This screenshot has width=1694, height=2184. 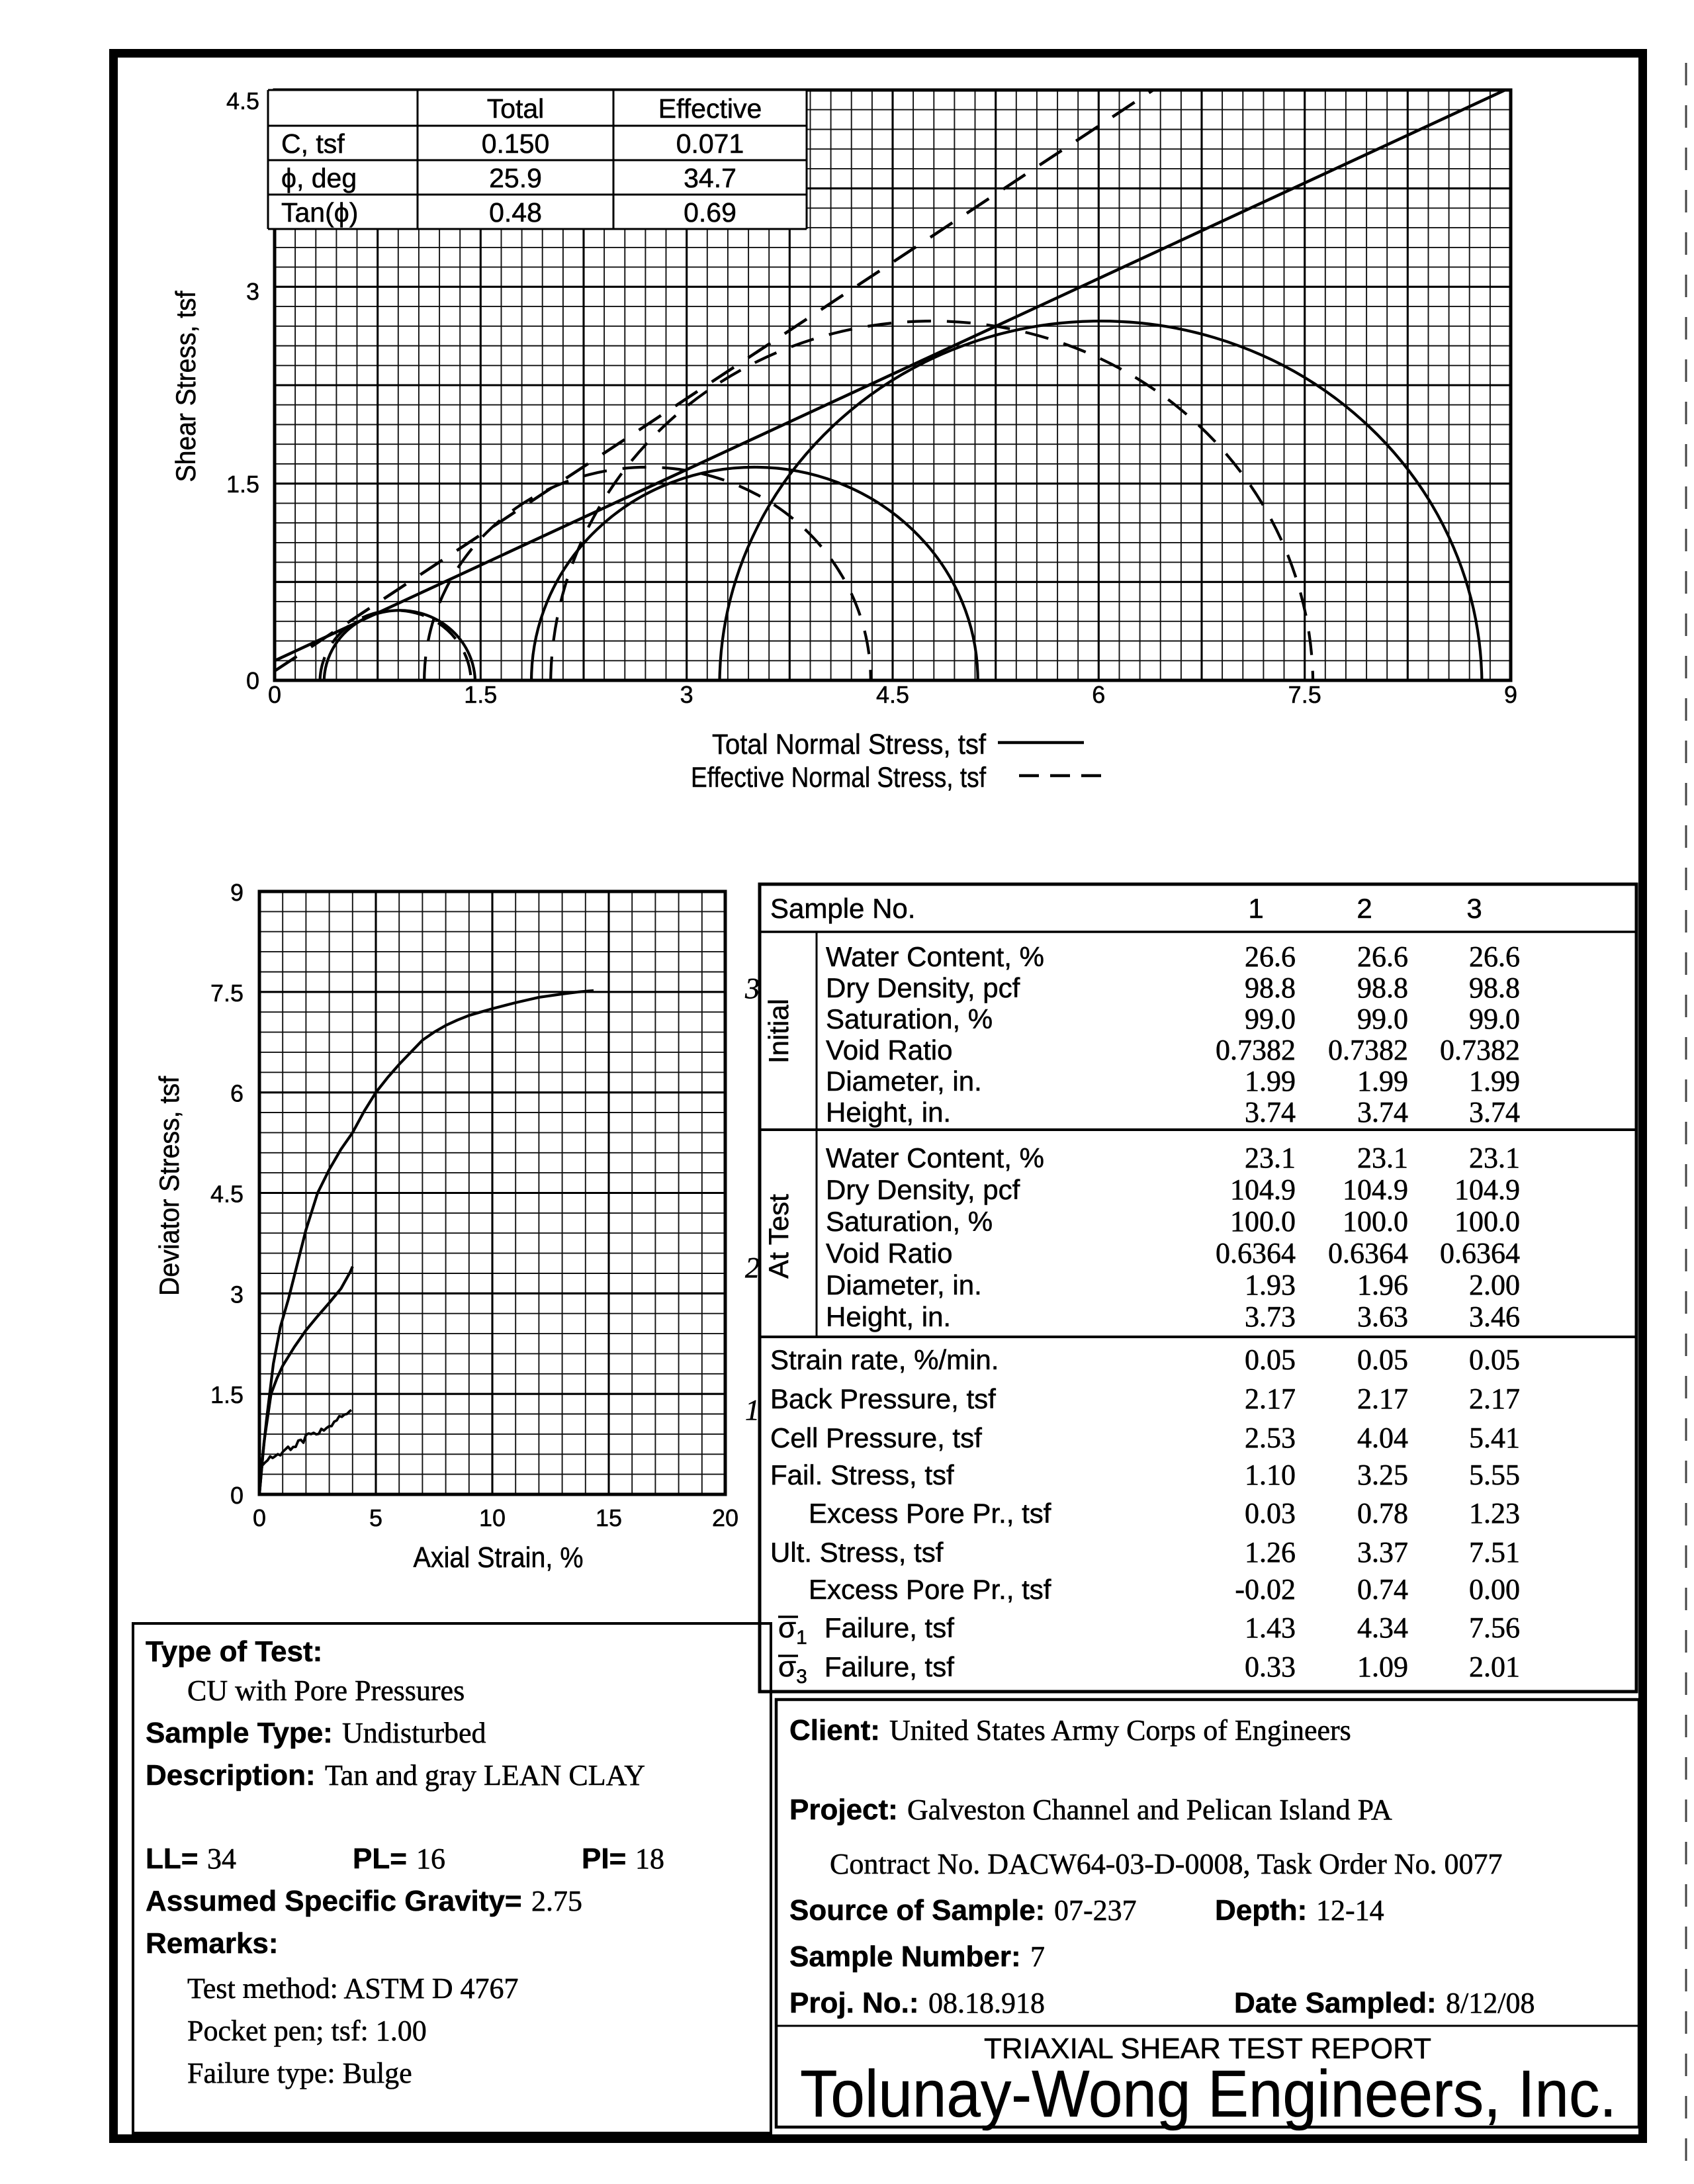 I want to click on svg-text: At Test, so click(x=779, y=1236).